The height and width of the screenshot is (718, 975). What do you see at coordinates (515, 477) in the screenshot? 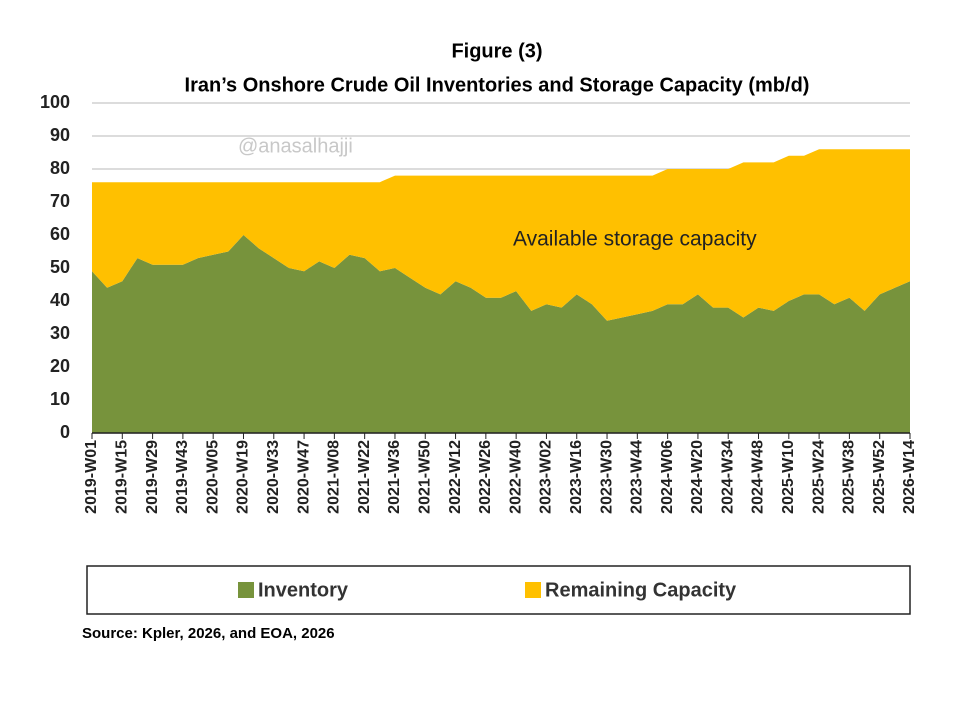
I see `x-tick-label: 2022-W40` at bounding box center [515, 477].